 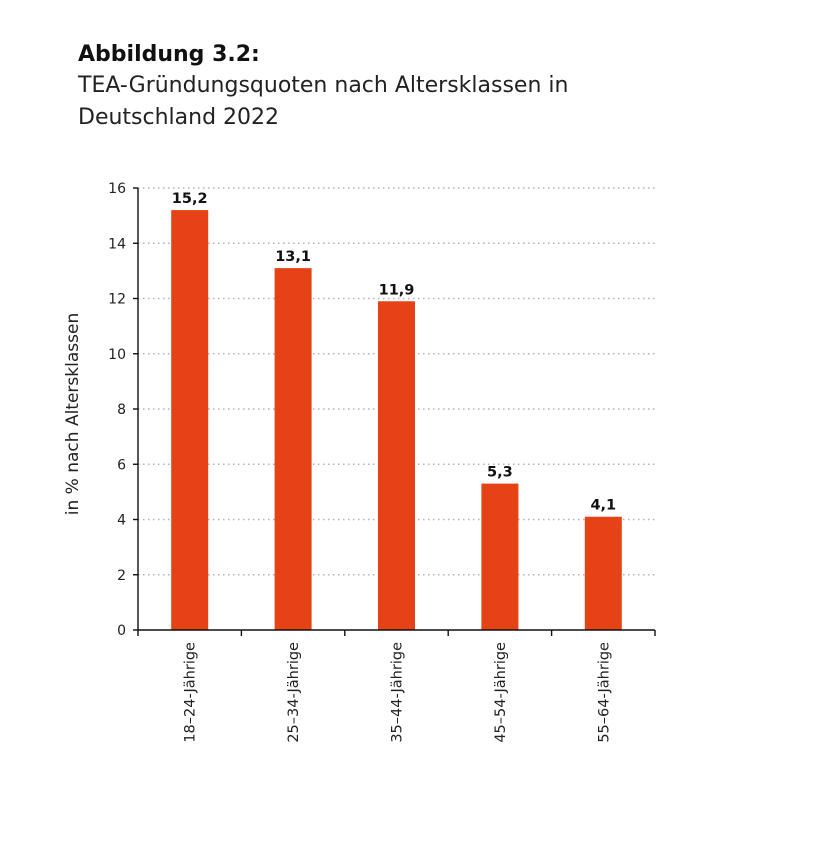 I want to click on value-label: 4,1, so click(x=603, y=506).